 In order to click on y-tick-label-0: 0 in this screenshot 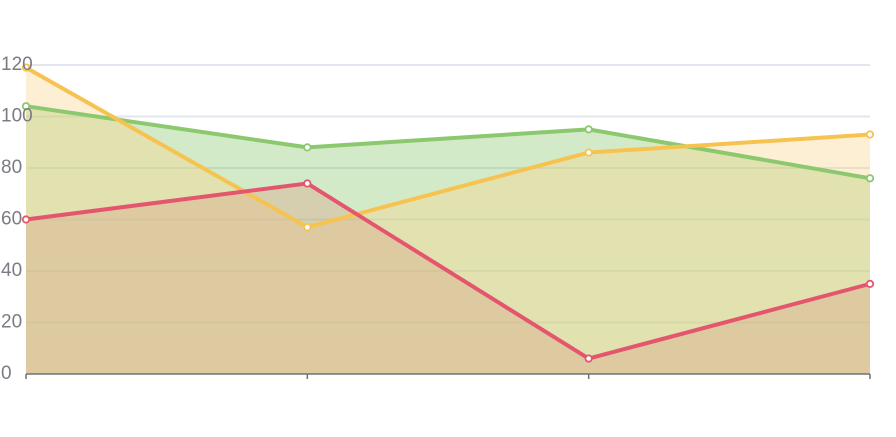, I will do `click(6, 373)`.